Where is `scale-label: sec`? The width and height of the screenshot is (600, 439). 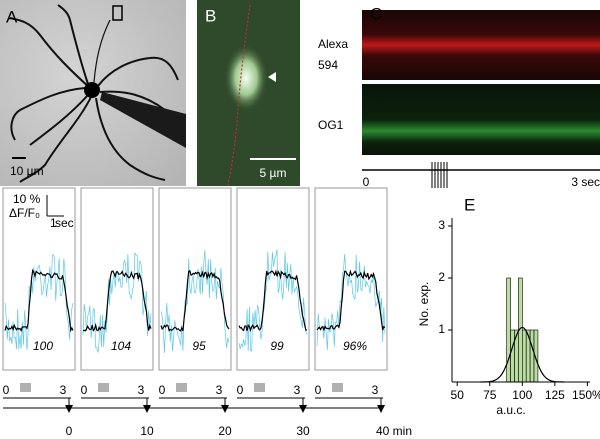
scale-label: sec is located at coordinates (64, 223).